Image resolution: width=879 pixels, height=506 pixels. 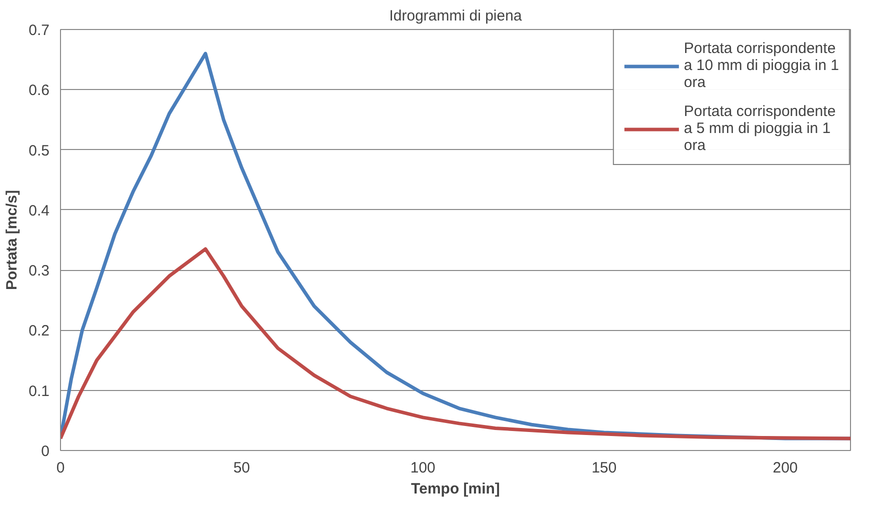 I want to click on y-tick-label: 0.3, so click(x=39, y=271).